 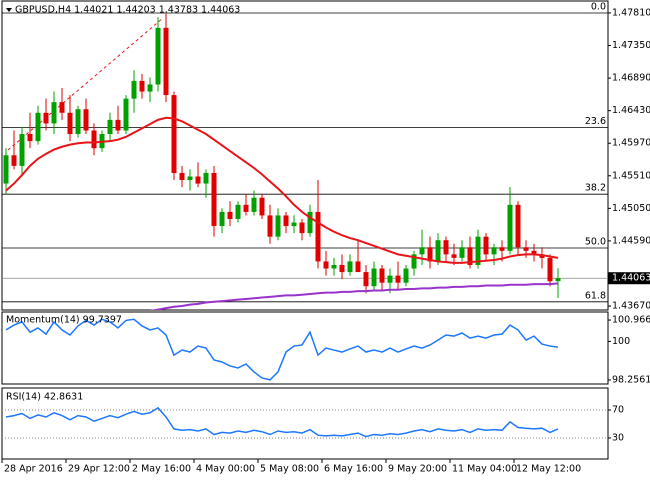 What do you see at coordinates (161, 469) in the screenshot?
I see `x-tick-label: 2 May 16:00` at bounding box center [161, 469].